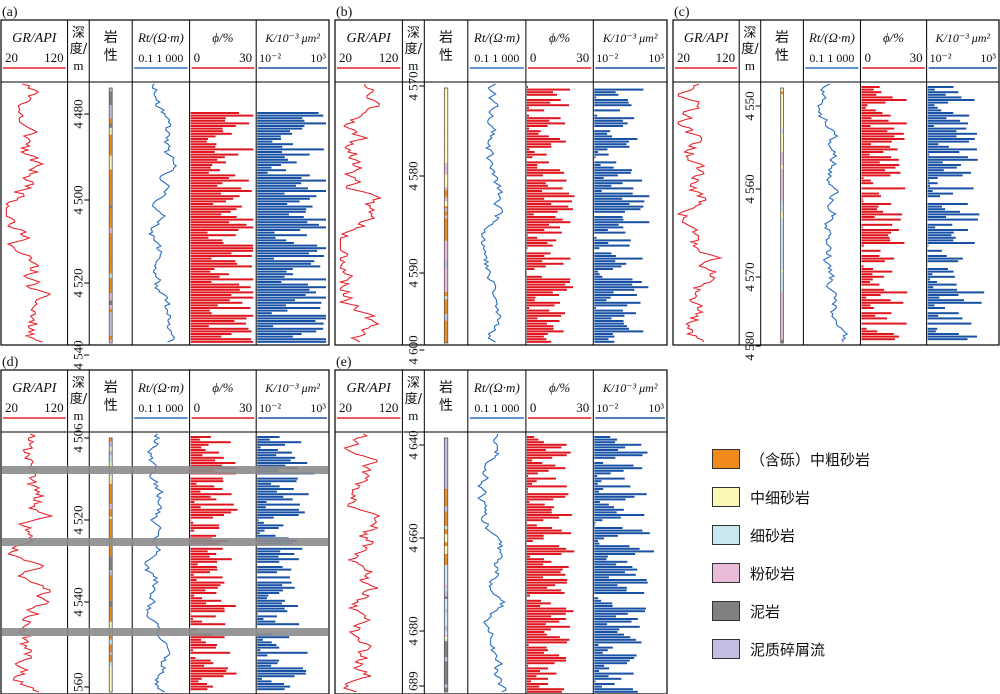 Image resolution: width=1000 pixels, height=694 pixels. Describe the element at coordinates (496, 408) in the screenshot. I see `rt-scale: 0.1 1 000` at that location.